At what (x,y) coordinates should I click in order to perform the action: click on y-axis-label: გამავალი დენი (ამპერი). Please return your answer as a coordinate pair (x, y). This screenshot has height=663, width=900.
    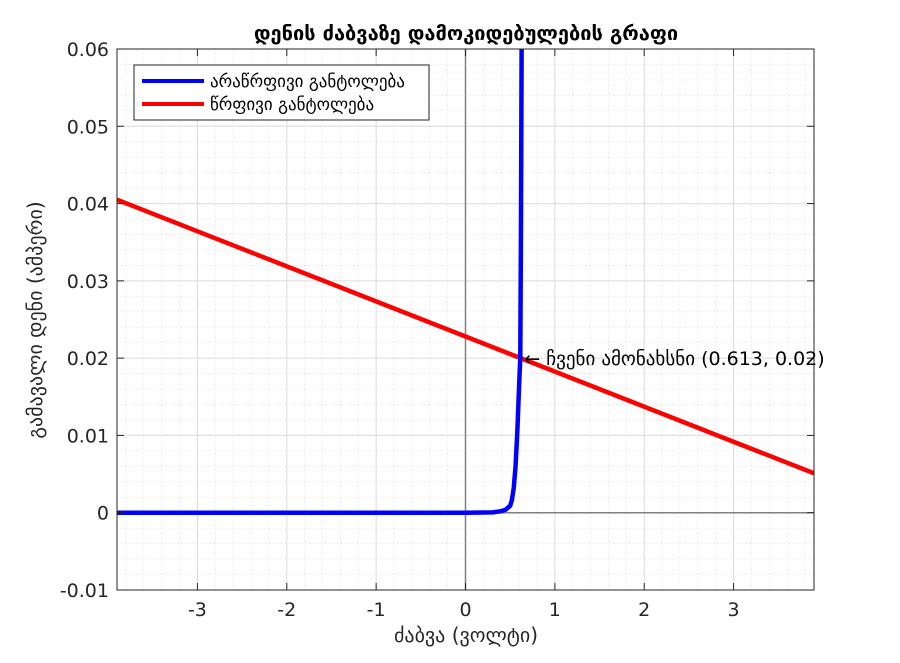
    Looking at the image, I should click on (35, 319).